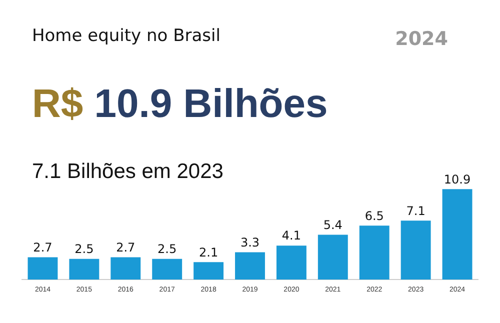  I want to click on chart-subtitle: 7.1 Bilhões em 2023, so click(128, 172).